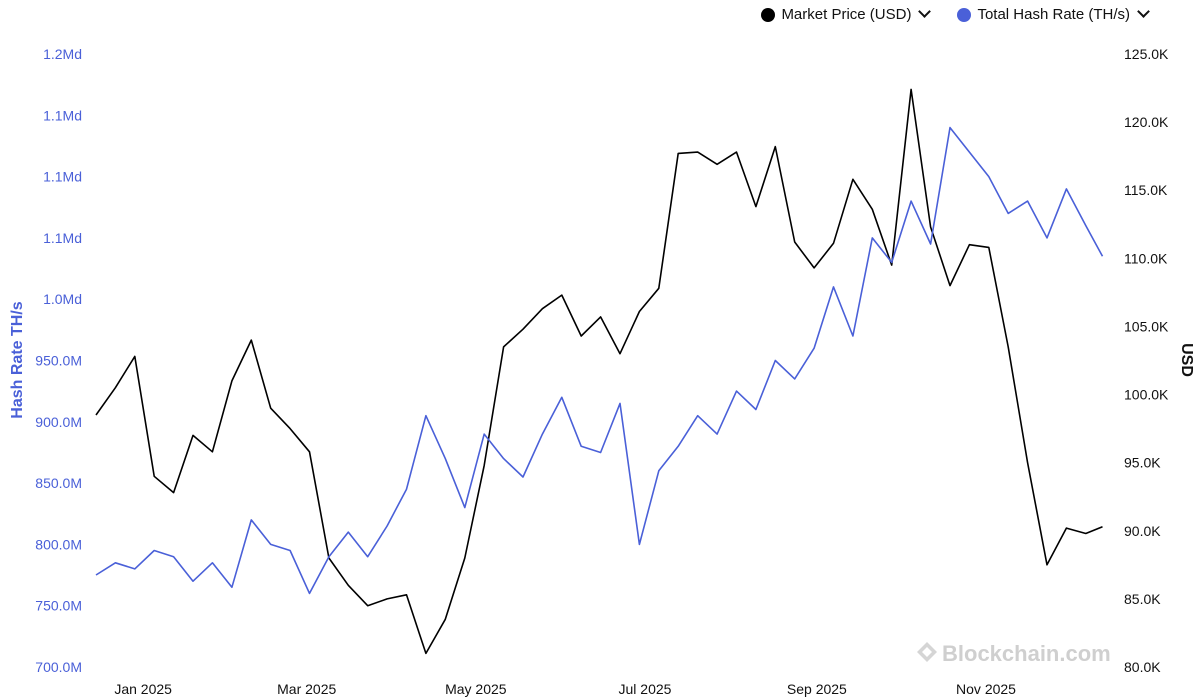 This screenshot has width=1200, height=700. Describe the element at coordinates (476, 689) in the screenshot. I see `x-axis-tick-label: May 2025` at that location.